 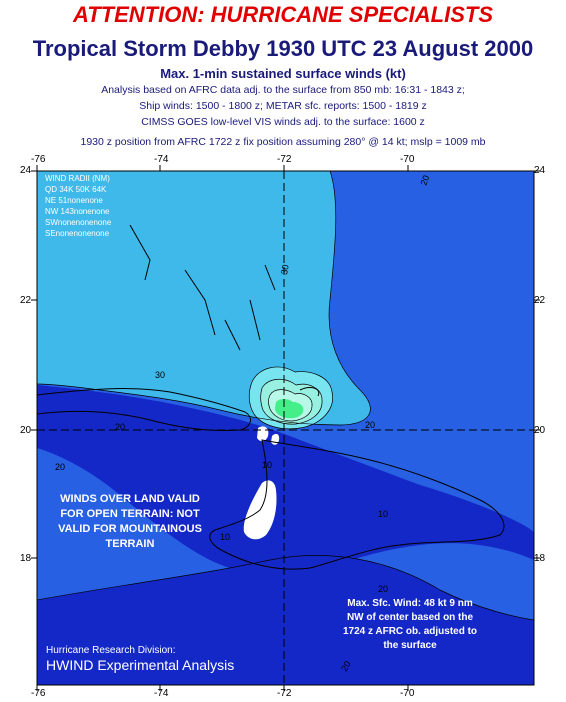 What do you see at coordinates (77, 211) in the screenshot?
I see `wind-radii-row-nw: NW 143nonenone` at bounding box center [77, 211].